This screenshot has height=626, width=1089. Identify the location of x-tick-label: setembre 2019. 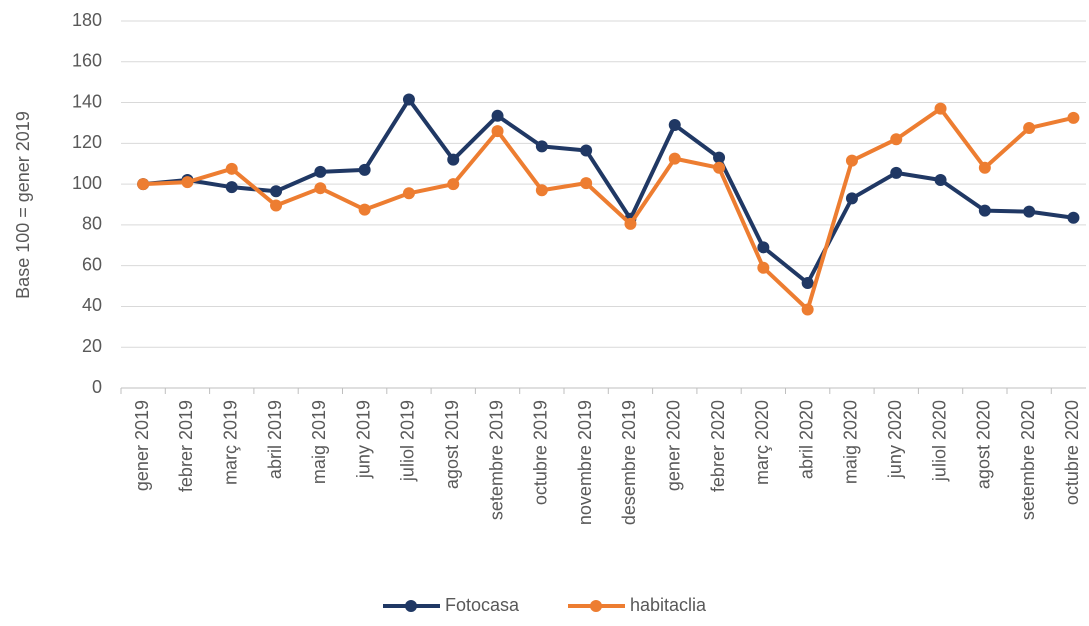
(496, 460).